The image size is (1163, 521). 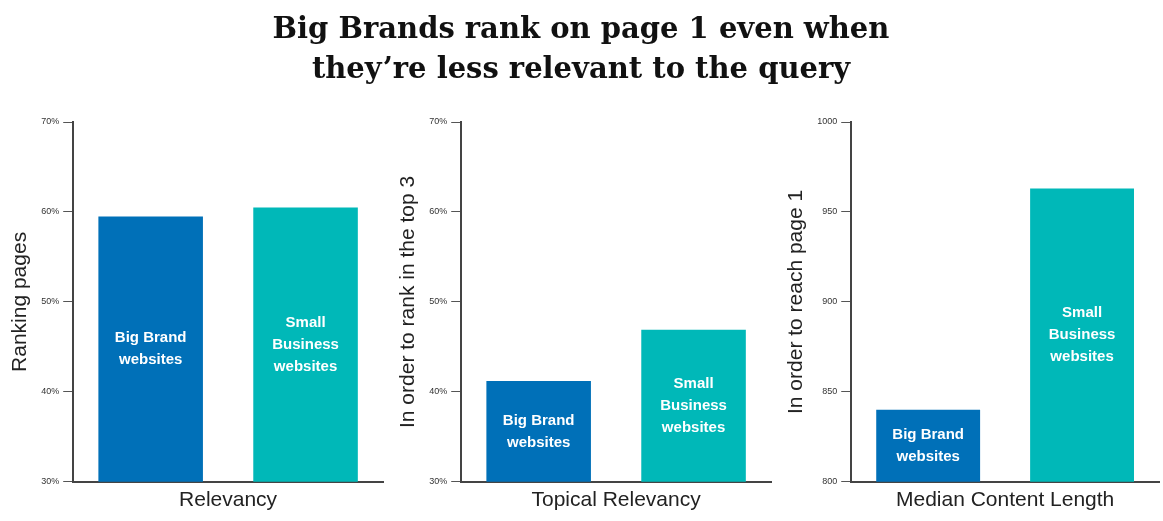 What do you see at coordinates (827, 121) in the screenshot?
I see `y-tick-label: 1000` at bounding box center [827, 121].